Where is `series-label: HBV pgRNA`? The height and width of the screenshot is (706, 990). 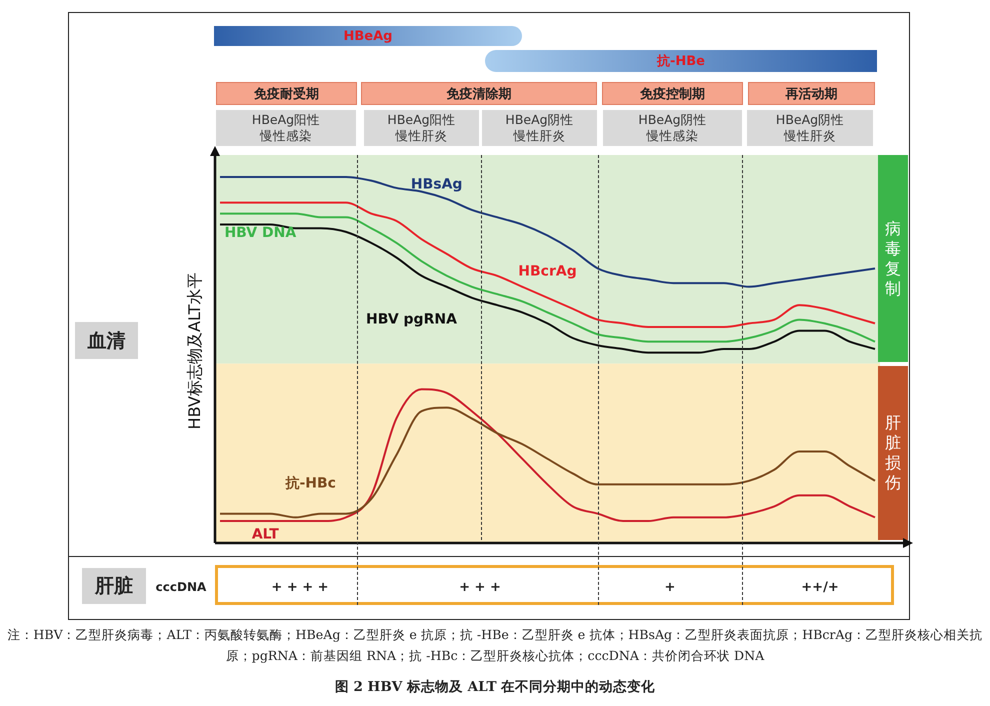 series-label: HBV pgRNA is located at coordinates (412, 319).